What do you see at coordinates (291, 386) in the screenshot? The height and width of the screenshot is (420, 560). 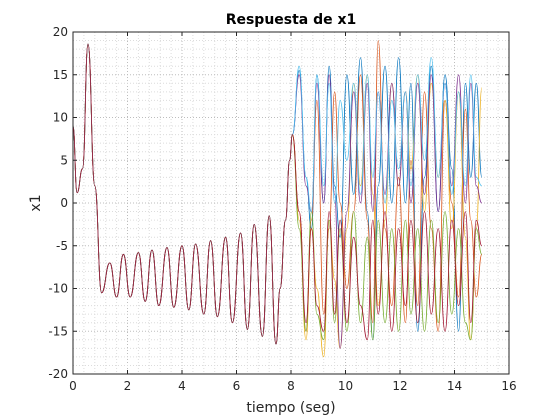 I see `x-tick-label: 8` at bounding box center [291, 386].